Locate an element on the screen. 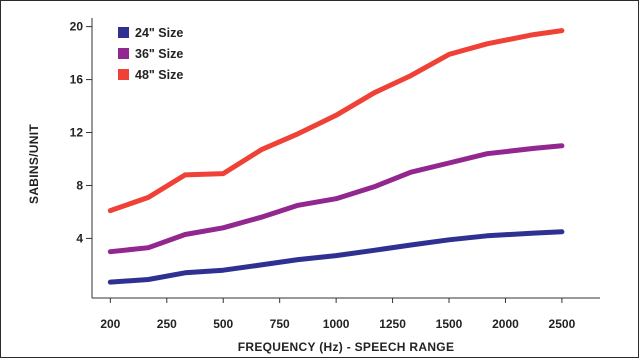 The width and height of the screenshot is (639, 358). x-tick-label: 1250 is located at coordinates (392, 324).